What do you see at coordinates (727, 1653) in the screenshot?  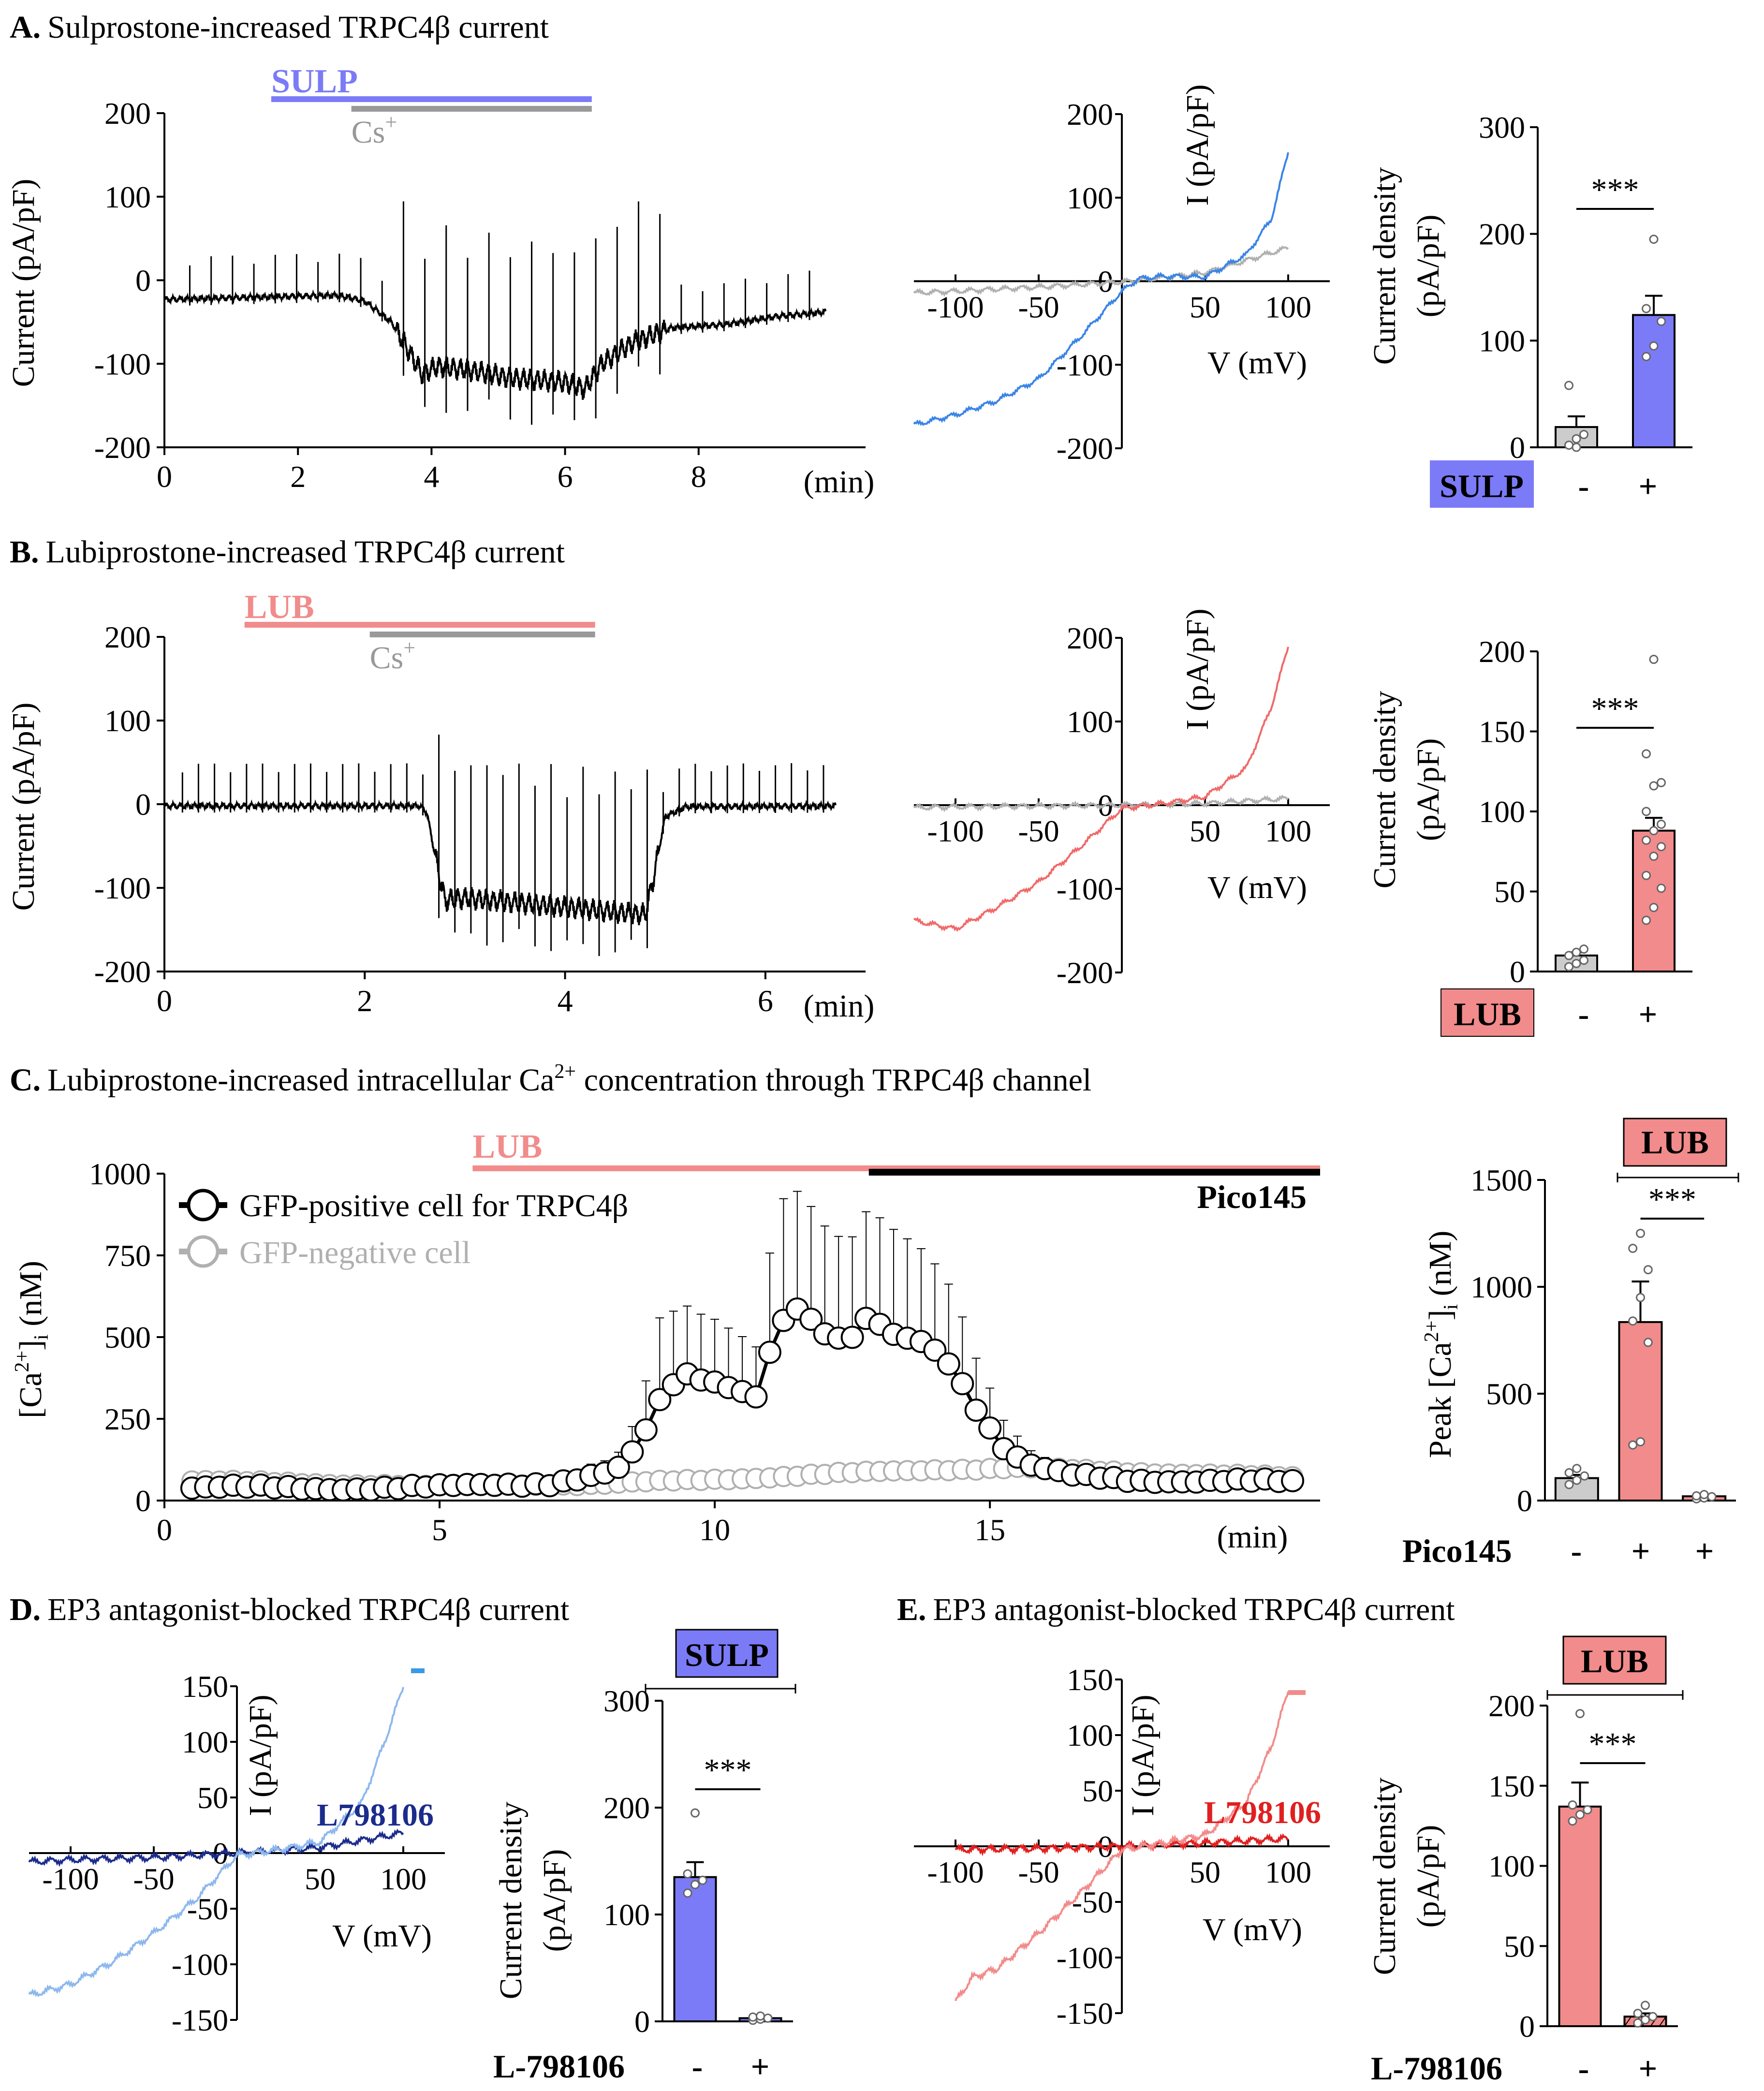 I see `panelD-sulp-box` at bounding box center [727, 1653].